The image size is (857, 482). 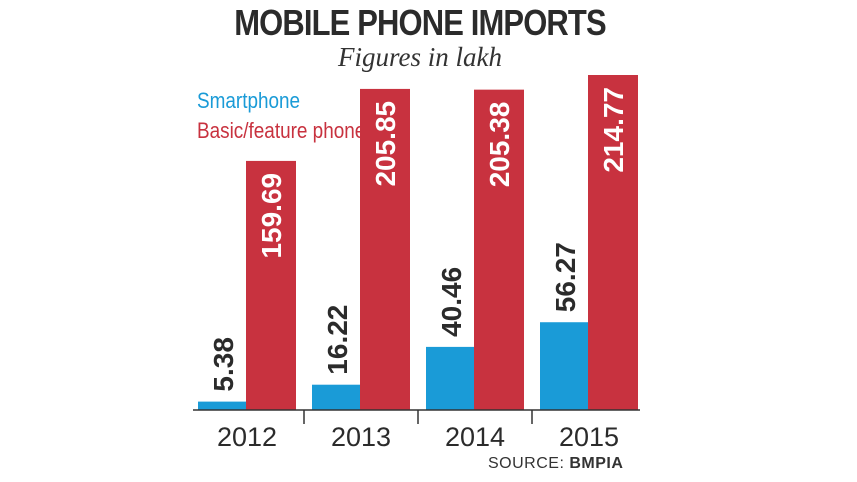 What do you see at coordinates (361, 437) in the screenshot?
I see `category-label-2013: 2013` at bounding box center [361, 437].